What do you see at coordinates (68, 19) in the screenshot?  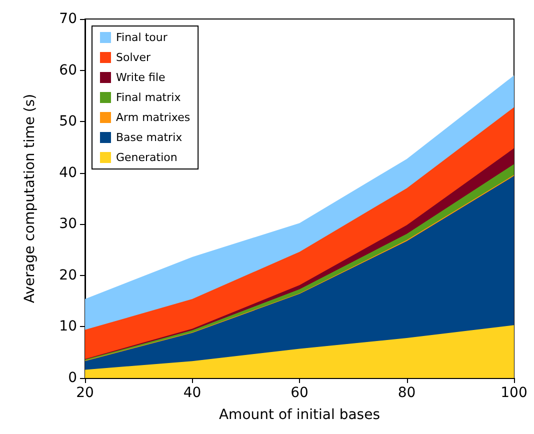 I see `y-tick-label: 70` at bounding box center [68, 19].